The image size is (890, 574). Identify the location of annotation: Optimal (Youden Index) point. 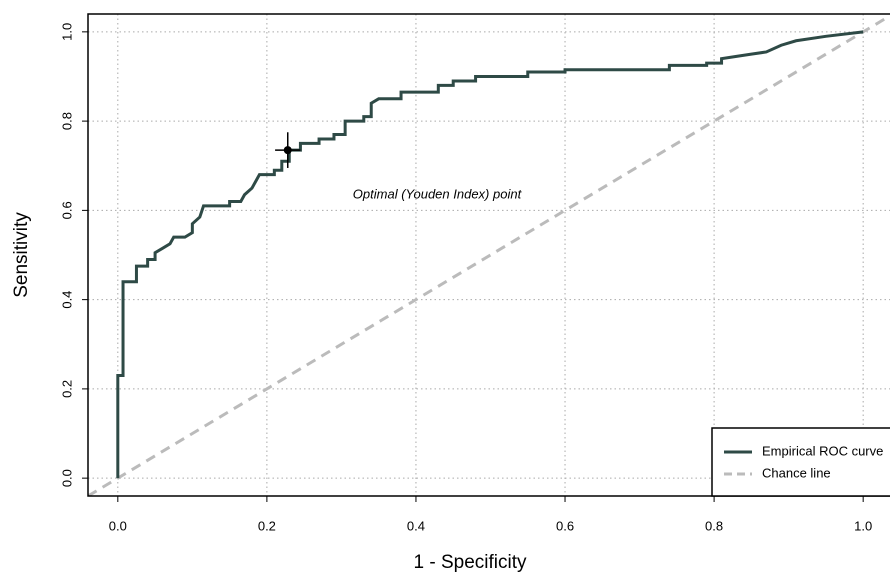
(438, 193).